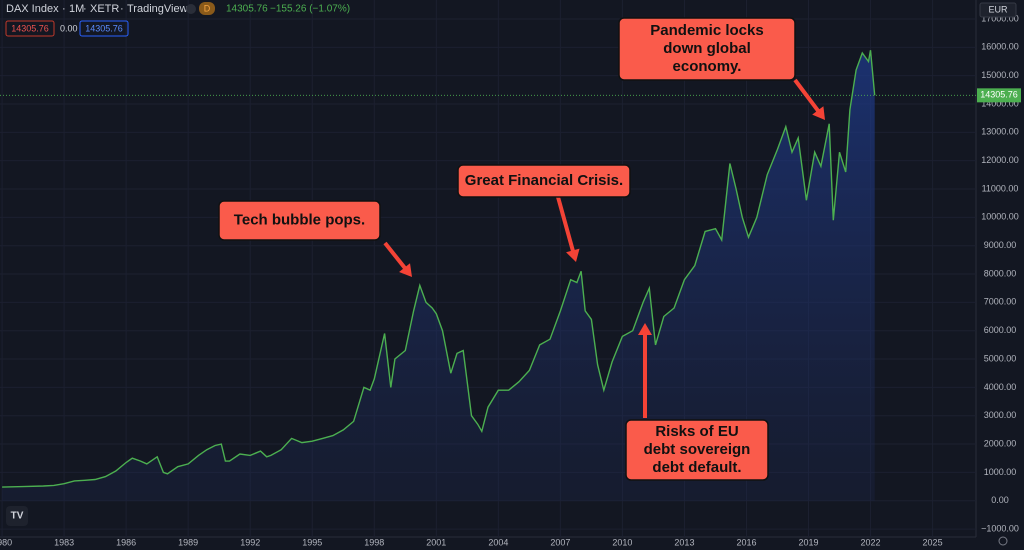 This screenshot has width=1024, height=550. I want to click on interval: 1M, so click(76, 9).